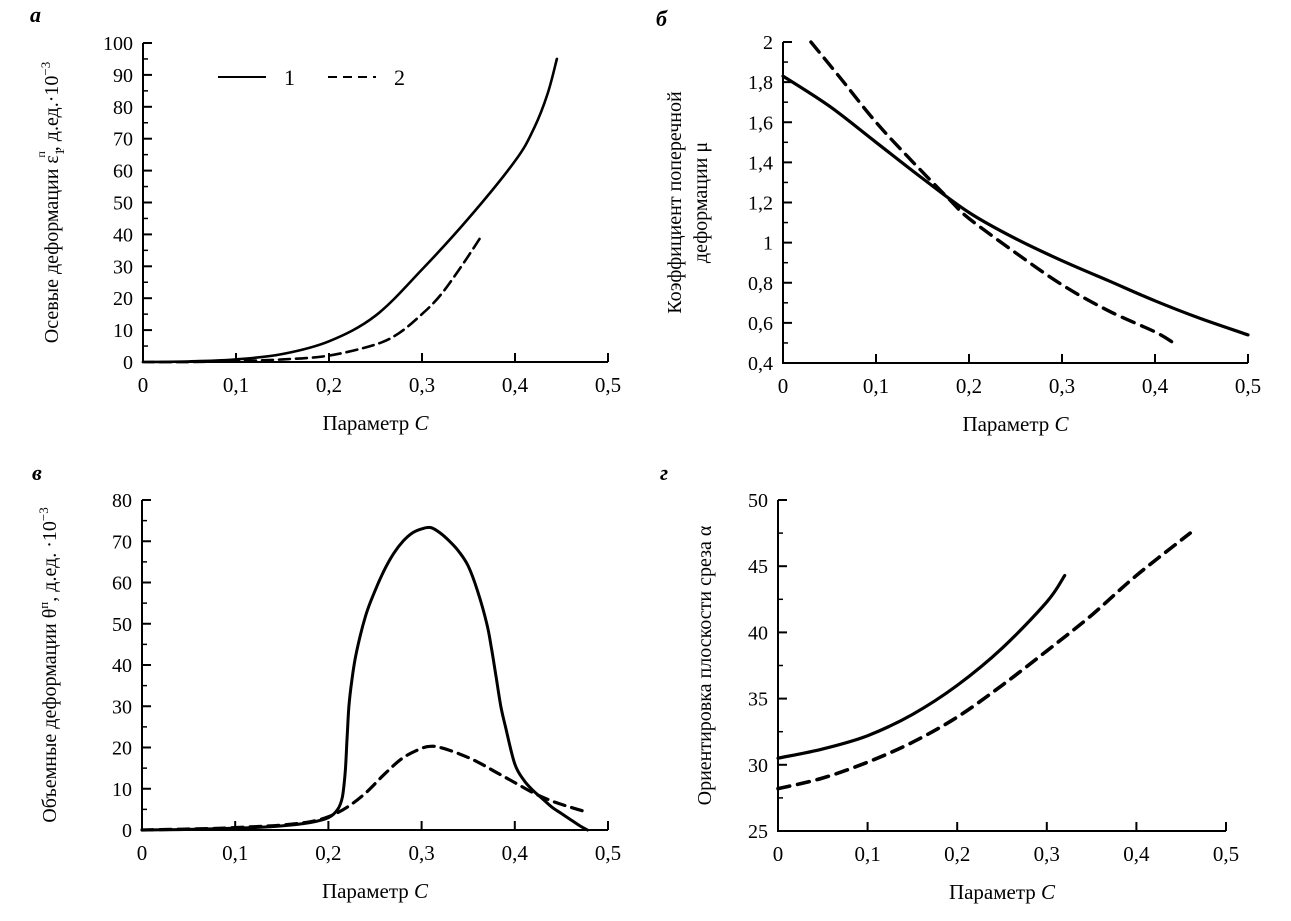 Image resolution: width=1291 pixels, height=921 pixels. I want to click on y-tick-label: 1,2, so click(760, 204).